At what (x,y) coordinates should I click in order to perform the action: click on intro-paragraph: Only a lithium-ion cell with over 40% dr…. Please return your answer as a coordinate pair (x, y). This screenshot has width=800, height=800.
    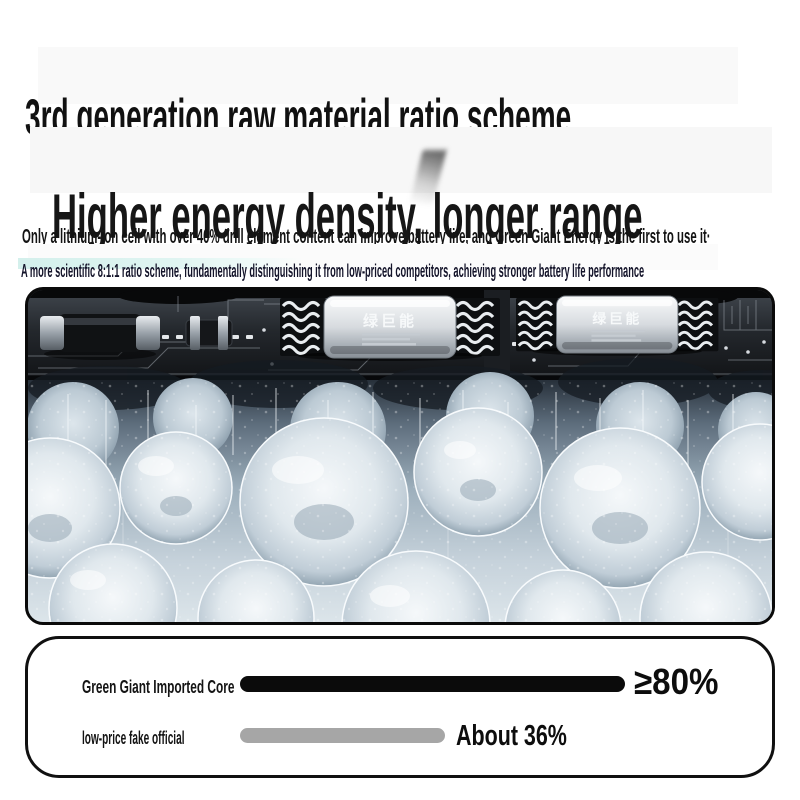
    Looking at the image, I should click on (411, 237).